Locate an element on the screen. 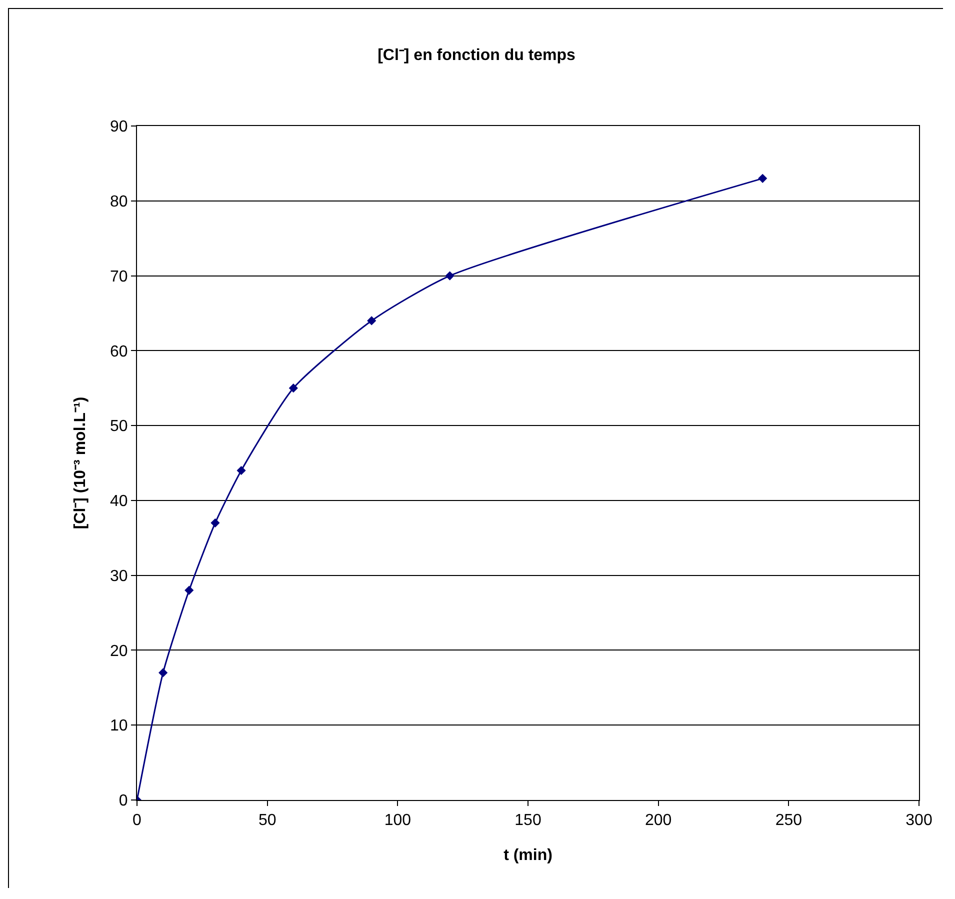 This screenshot has width=955, height=899. x-tick-label: 50 is located at coordinates (267, 821).